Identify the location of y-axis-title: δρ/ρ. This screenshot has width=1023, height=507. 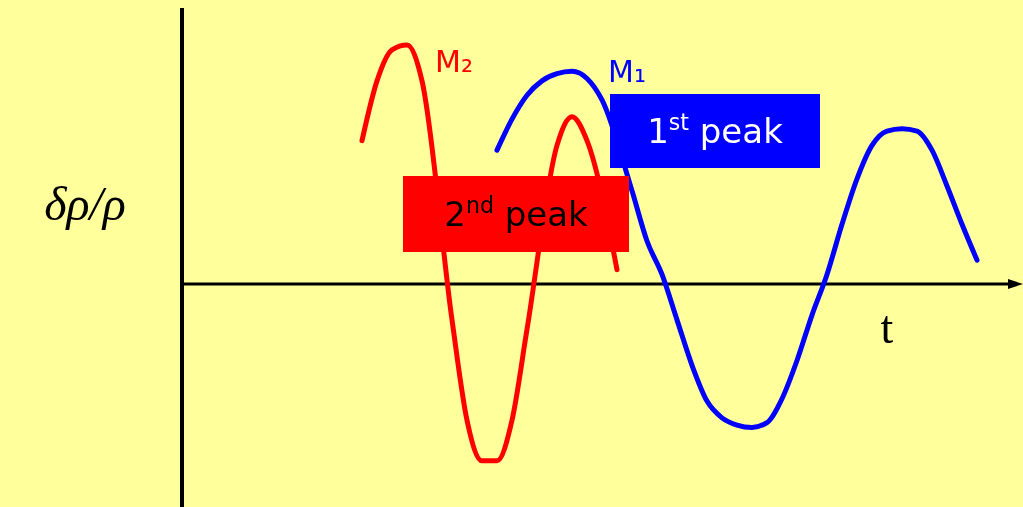
(85, 203).